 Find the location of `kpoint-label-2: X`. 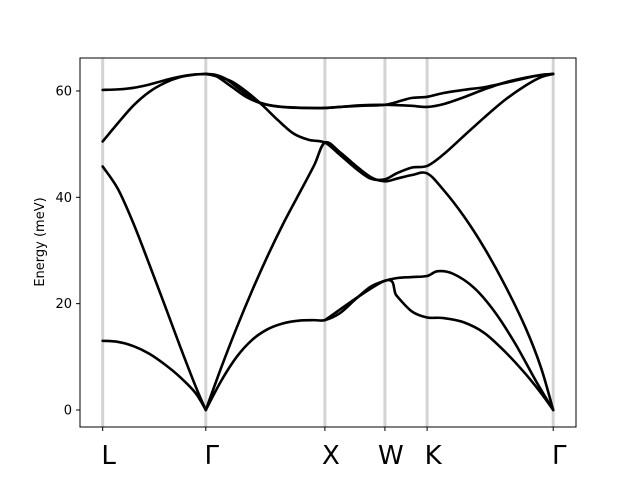

kpoint-label-2: X is located at coordinates (331, 456).